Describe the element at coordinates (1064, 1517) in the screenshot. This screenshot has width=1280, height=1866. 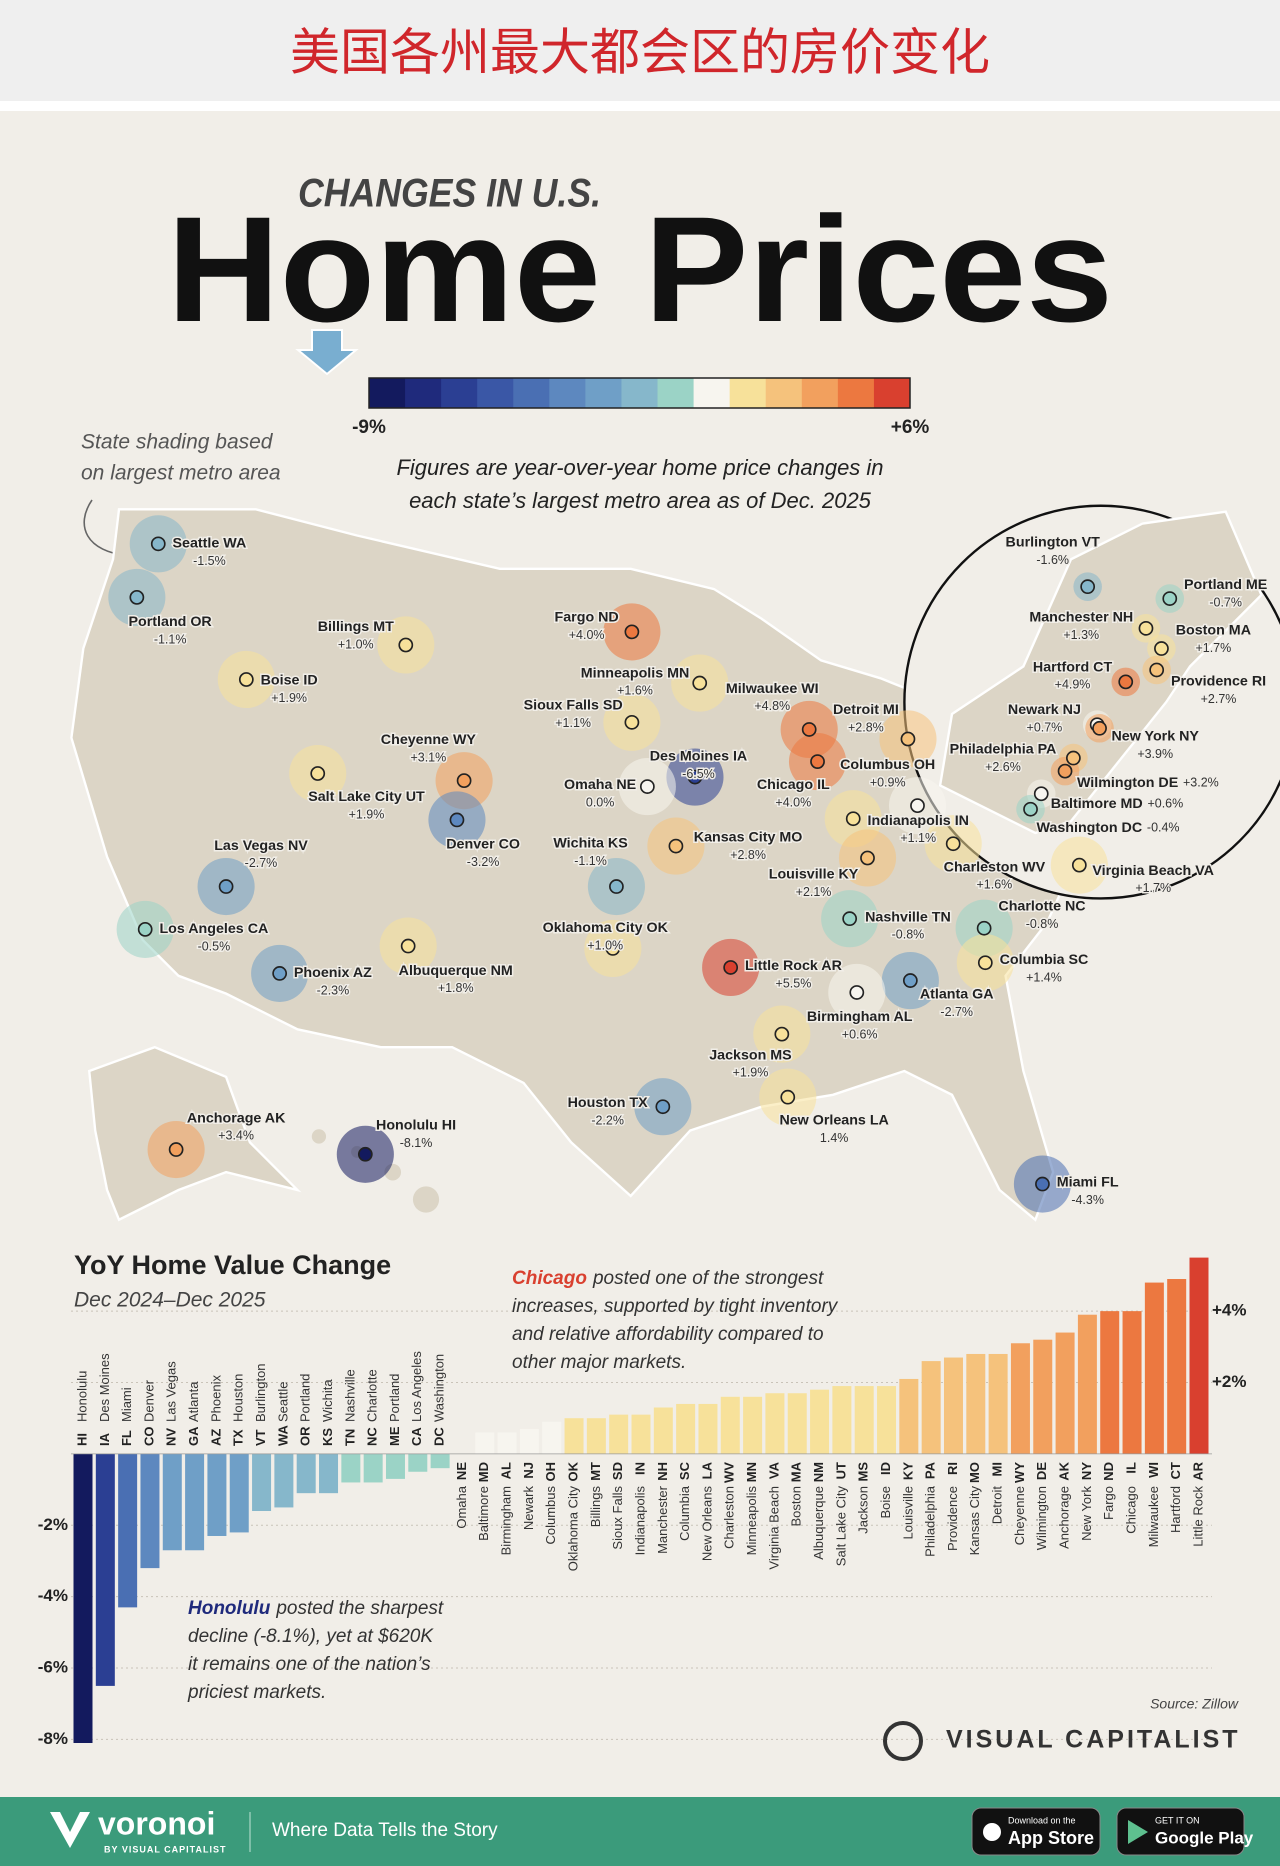
I see `x-tick-label: Anchorage` at that location.